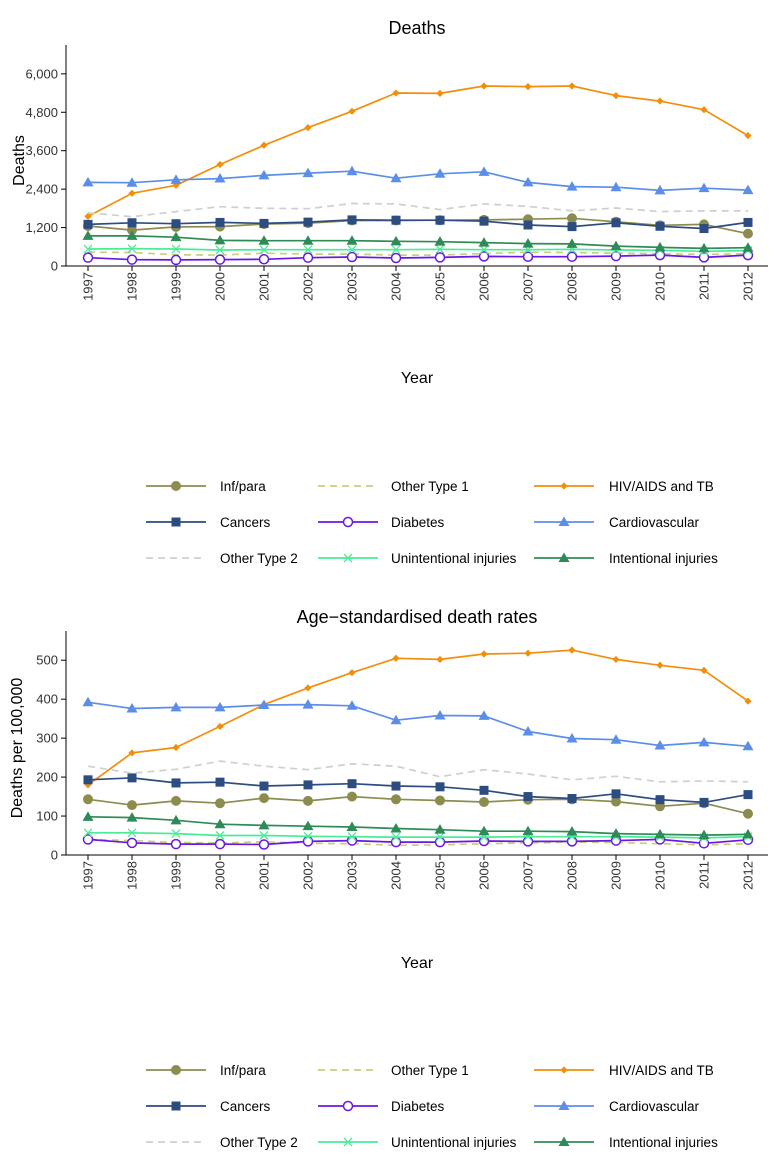 The image size is (780, 1161). Describe the element at coordinates (572, 286) in the screenshot. I see `x-tick-label: 2008` at that location.